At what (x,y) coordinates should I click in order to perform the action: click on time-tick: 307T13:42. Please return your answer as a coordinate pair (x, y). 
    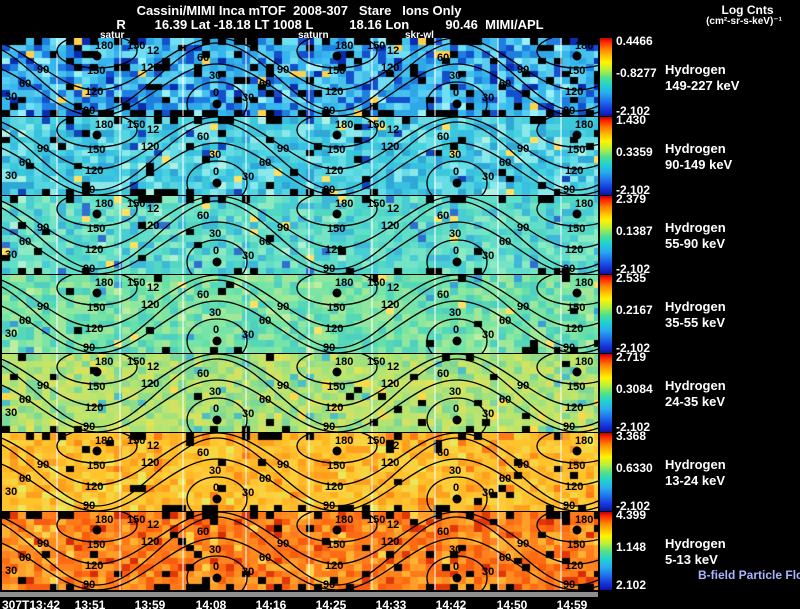
    Looking at the image, I should click on (31, 603).